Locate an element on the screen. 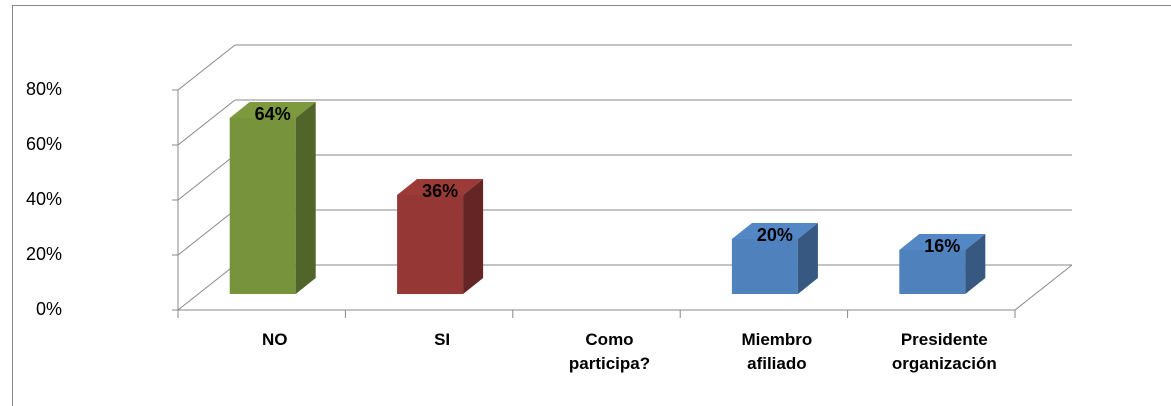 The height and width of the screenshot is (406, 1171). y-tick-label: 40% is located at coordinates (44, 199).